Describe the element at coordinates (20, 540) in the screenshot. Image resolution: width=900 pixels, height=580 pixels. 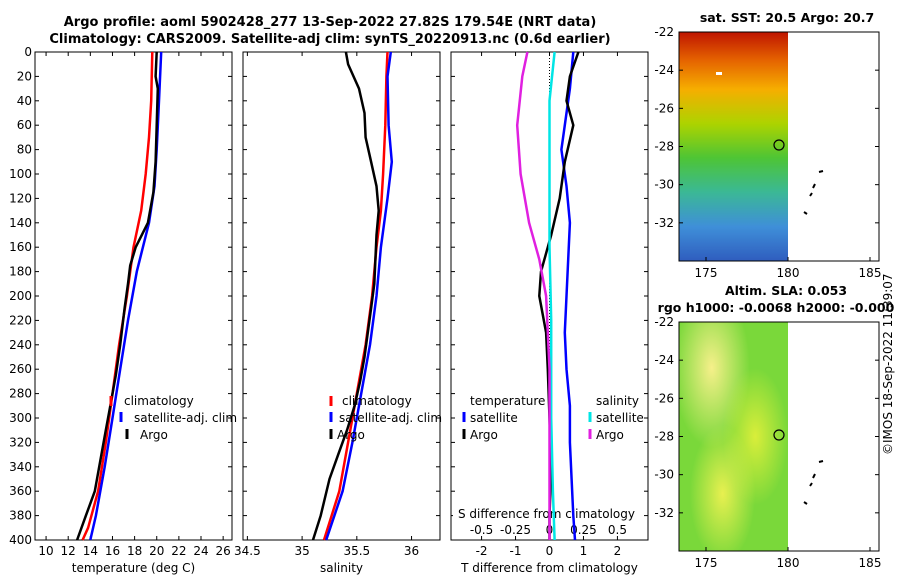
I see `y-tick-label: 400` at that location.